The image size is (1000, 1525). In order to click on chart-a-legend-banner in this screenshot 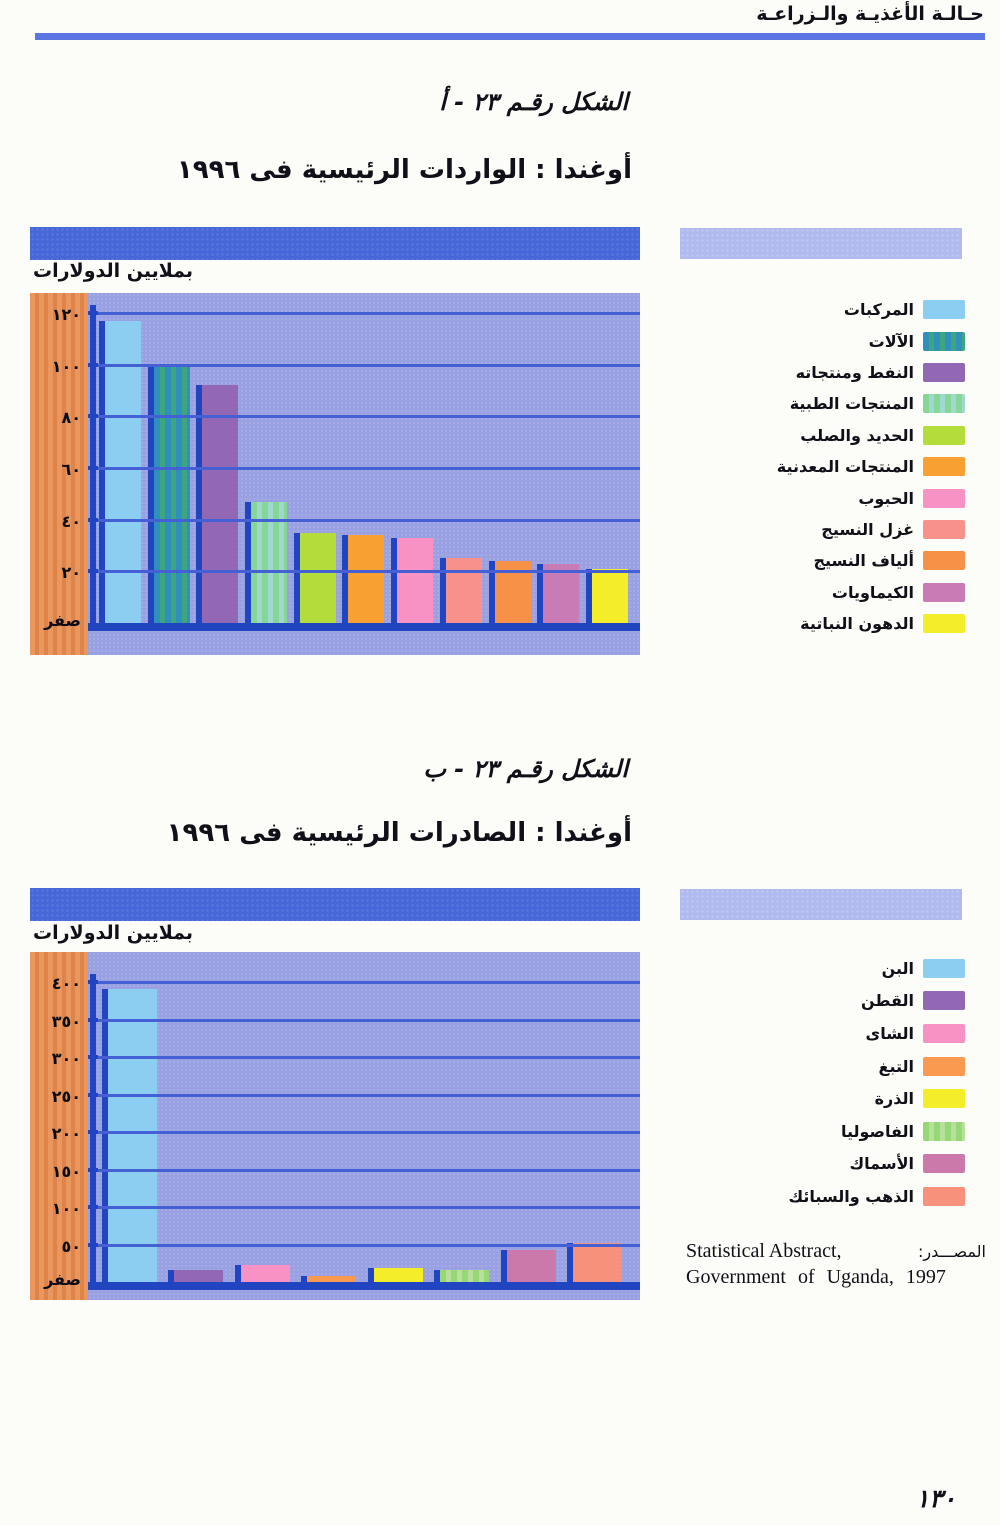, I will do `click(821, 243)`.